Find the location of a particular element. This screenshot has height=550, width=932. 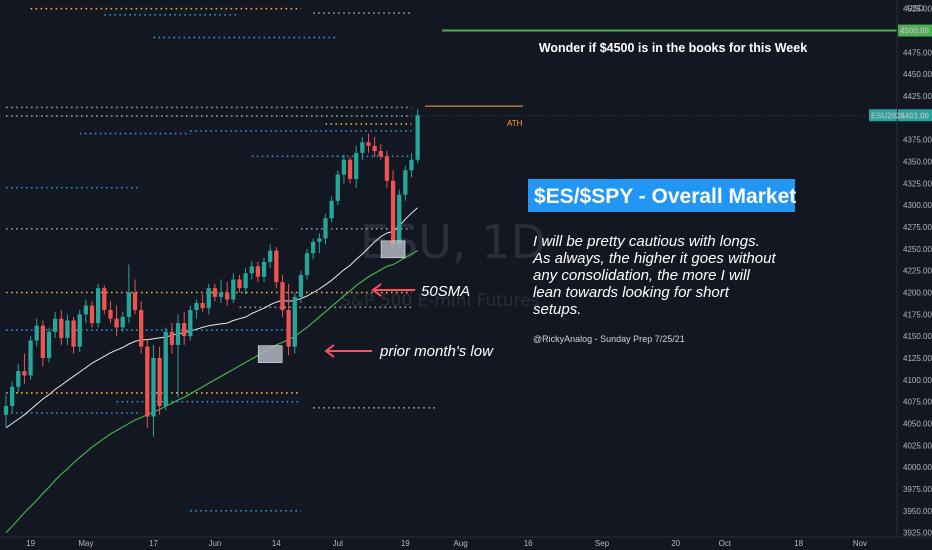

price-tick-label: 4175.00 is located at coordinates (917, 314).